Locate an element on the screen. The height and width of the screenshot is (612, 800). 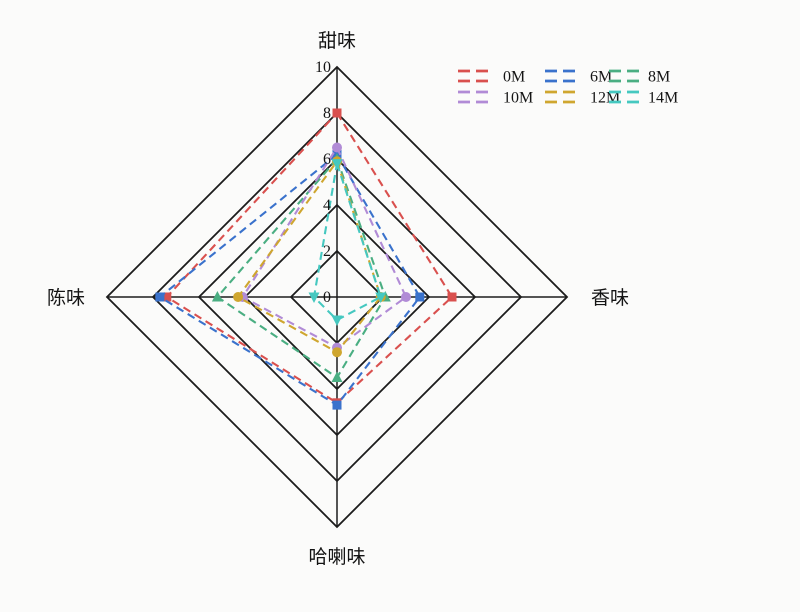
series-8M is located at coordinates (301, 267).